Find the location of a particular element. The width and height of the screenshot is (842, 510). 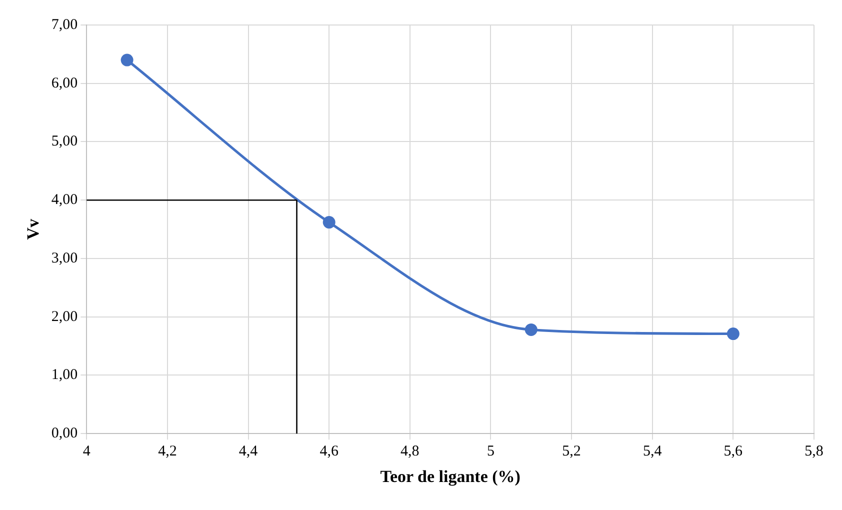

y-tick-label: 7,00 is located at coordinates (64, 24).